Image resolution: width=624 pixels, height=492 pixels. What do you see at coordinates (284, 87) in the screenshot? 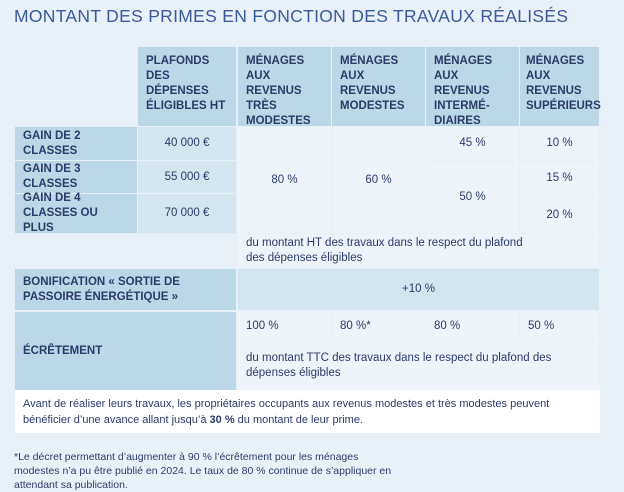
I see `header-tres-modestes: MÉNAGES AUX REVENUS TRÈS MODESTES` at bounding box center [284, 87].